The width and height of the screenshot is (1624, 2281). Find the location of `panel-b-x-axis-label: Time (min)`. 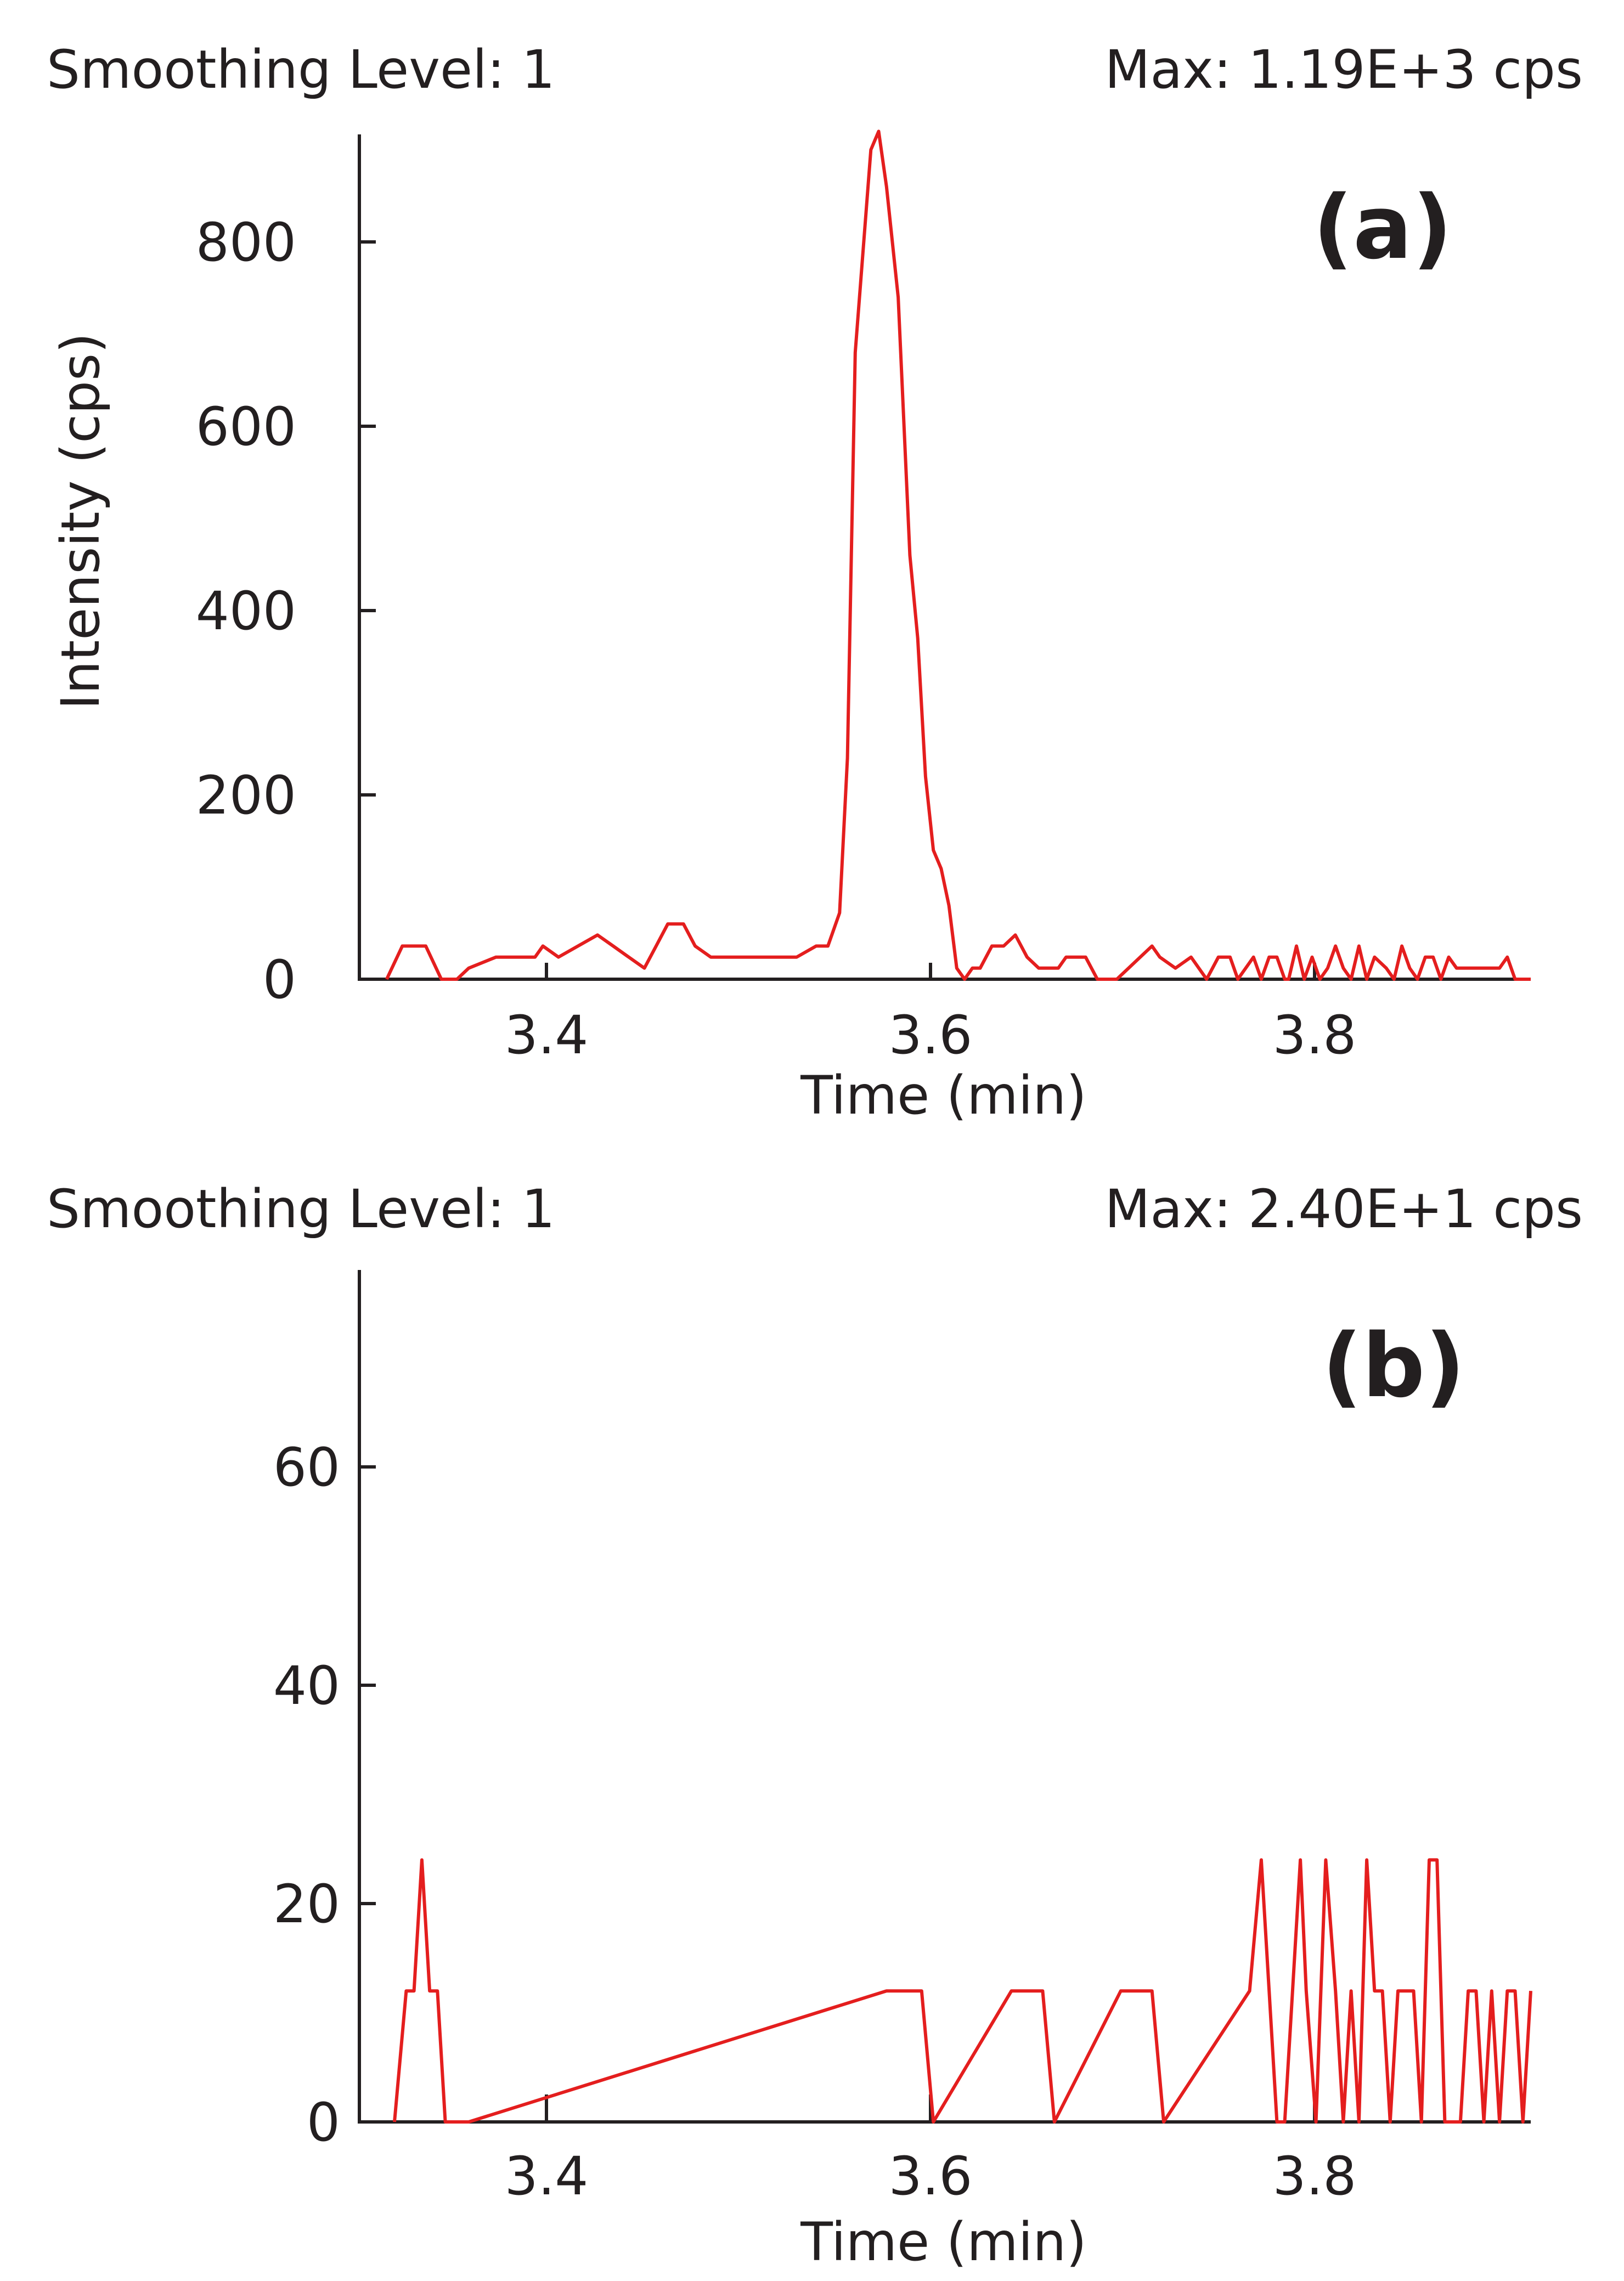

panel-b-x-axis-label: Time (min) is located at coordinates (943, 2242).